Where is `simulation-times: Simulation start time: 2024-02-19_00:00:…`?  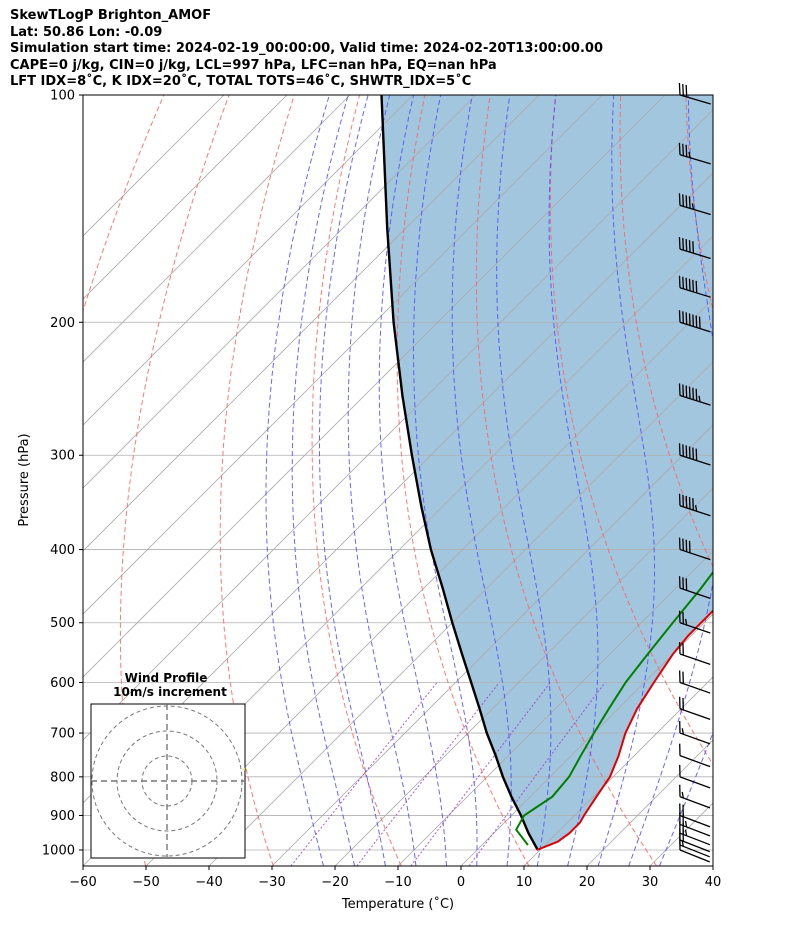
simulation-times: Simulation start time: 2024-02-19_00:00:… is located at coordinates (306, 48).